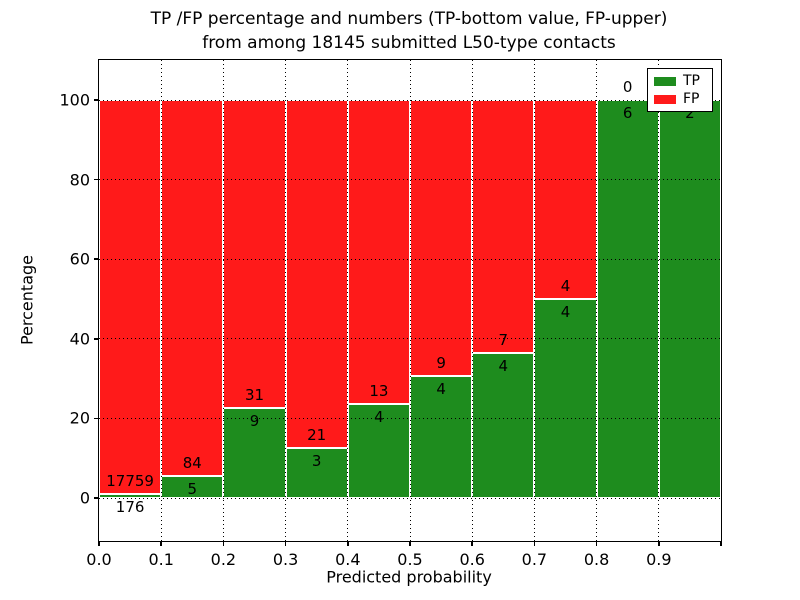 The image size is (800, 600). I want to click on bar-label-fp: 84, so click(192, 462).